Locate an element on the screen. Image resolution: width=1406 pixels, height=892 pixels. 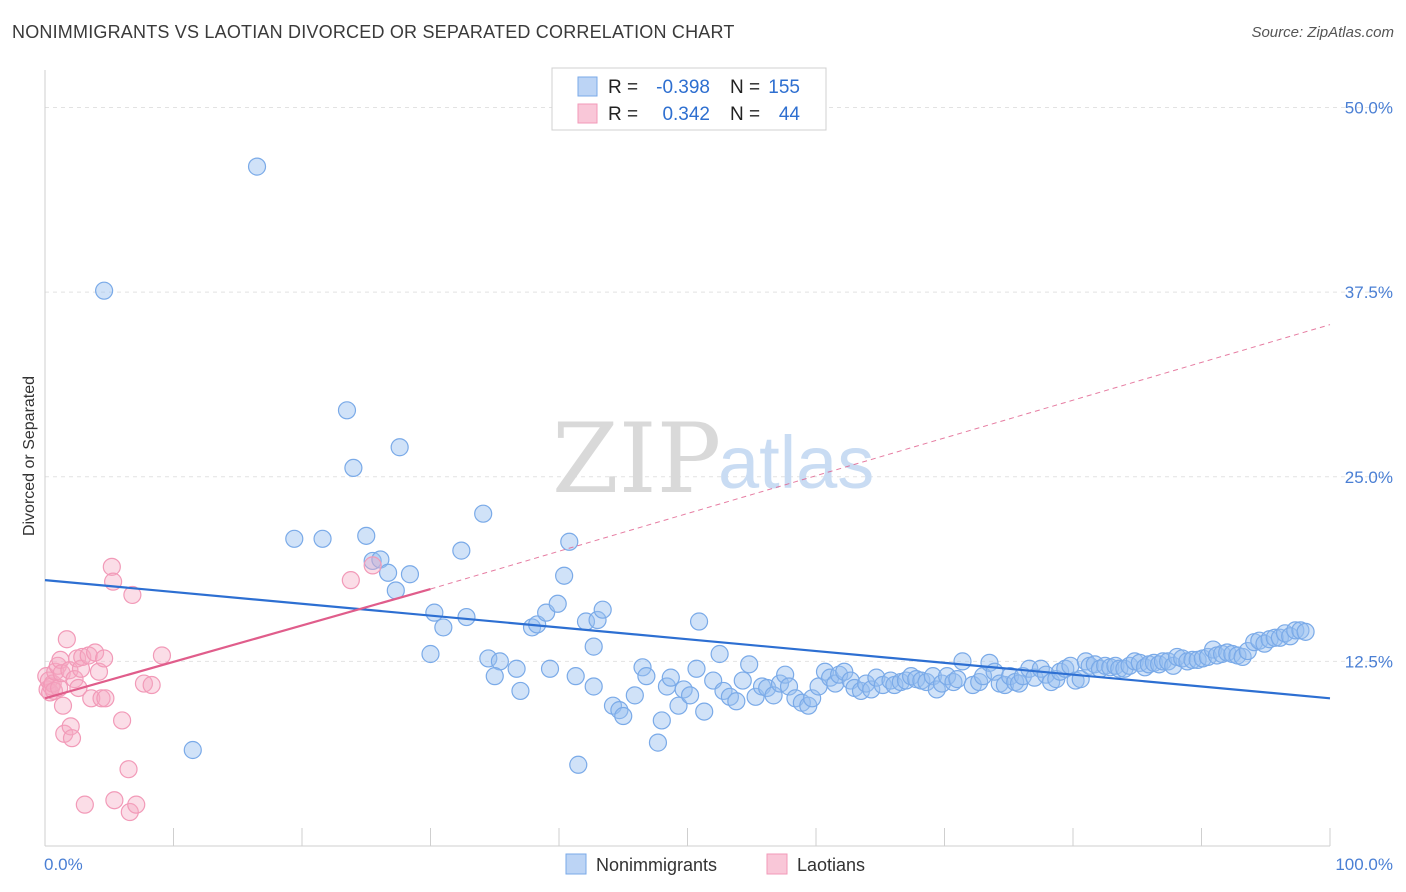
watermark-atlas: atlas is located at coordinates (796, 462).